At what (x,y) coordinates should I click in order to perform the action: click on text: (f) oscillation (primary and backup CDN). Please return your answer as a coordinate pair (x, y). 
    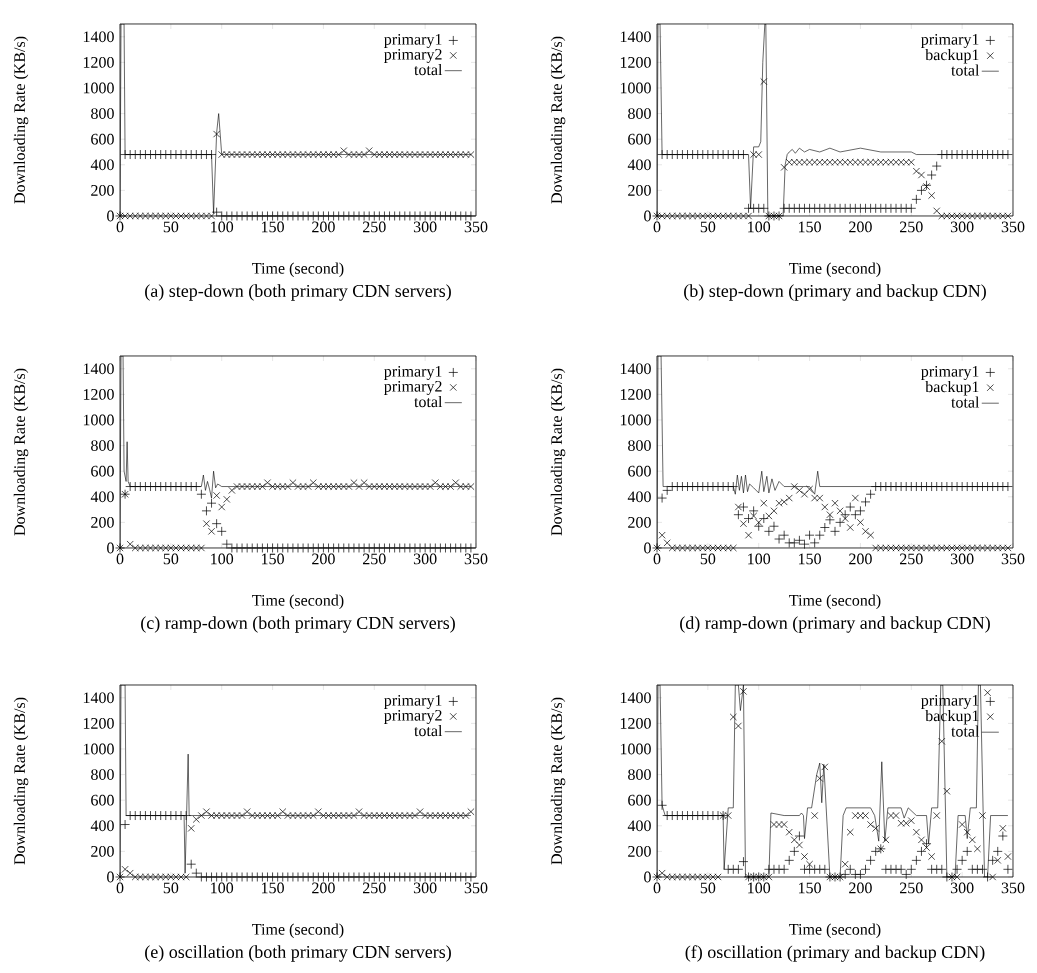
    Looking at the image, I should click on (835, 953).